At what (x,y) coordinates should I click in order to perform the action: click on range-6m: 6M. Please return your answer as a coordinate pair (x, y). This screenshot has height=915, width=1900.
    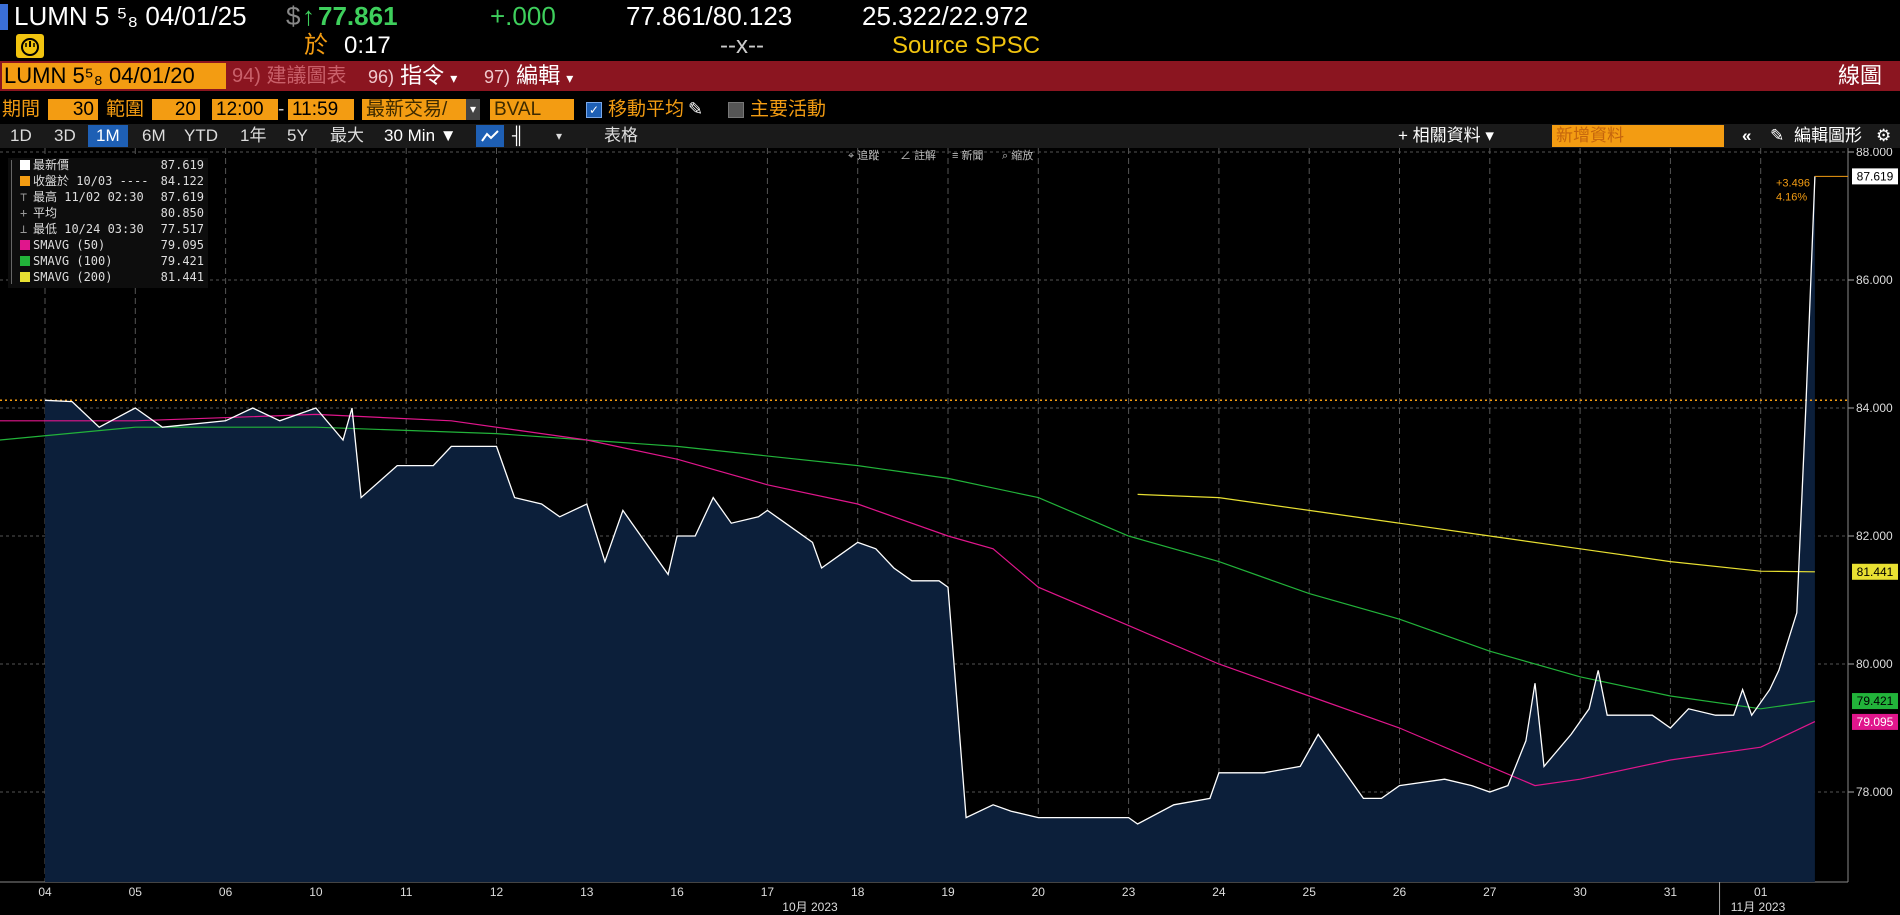
    Looking at the image, I should click on (154, 135).